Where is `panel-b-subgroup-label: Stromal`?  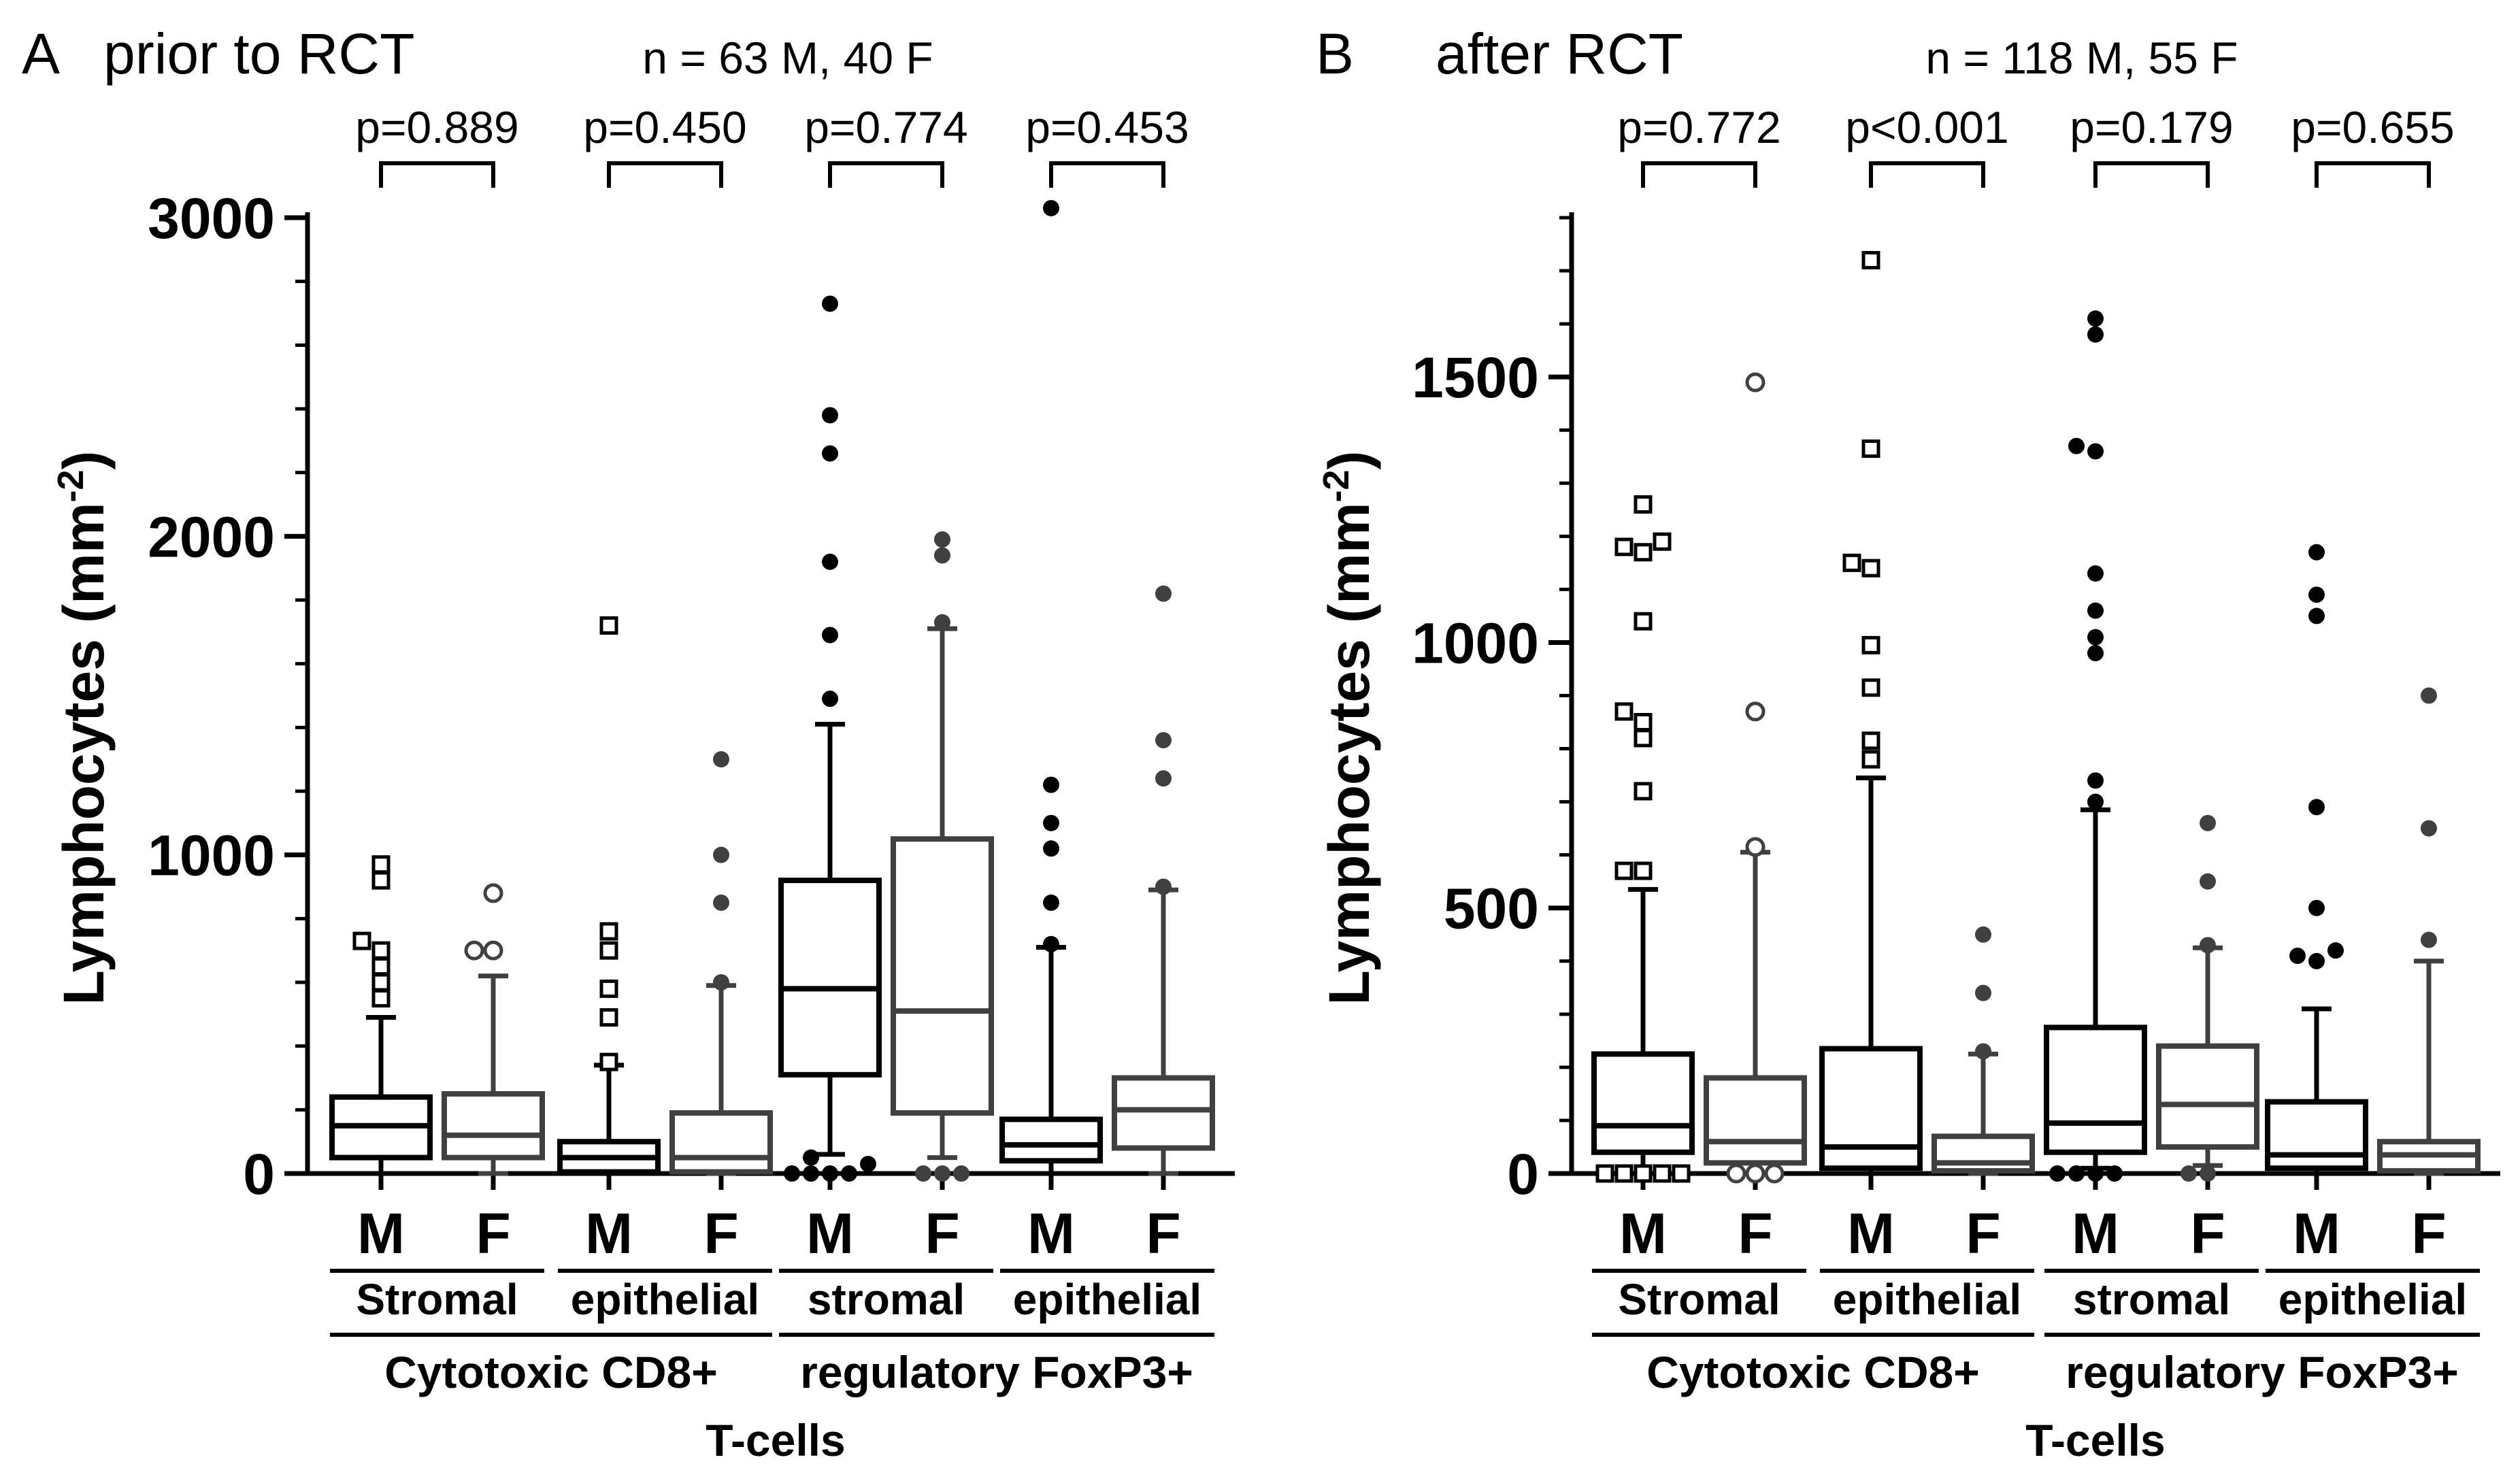 panel-b-subgroup-label: Stromal is located at coordinates (1699, 1299).